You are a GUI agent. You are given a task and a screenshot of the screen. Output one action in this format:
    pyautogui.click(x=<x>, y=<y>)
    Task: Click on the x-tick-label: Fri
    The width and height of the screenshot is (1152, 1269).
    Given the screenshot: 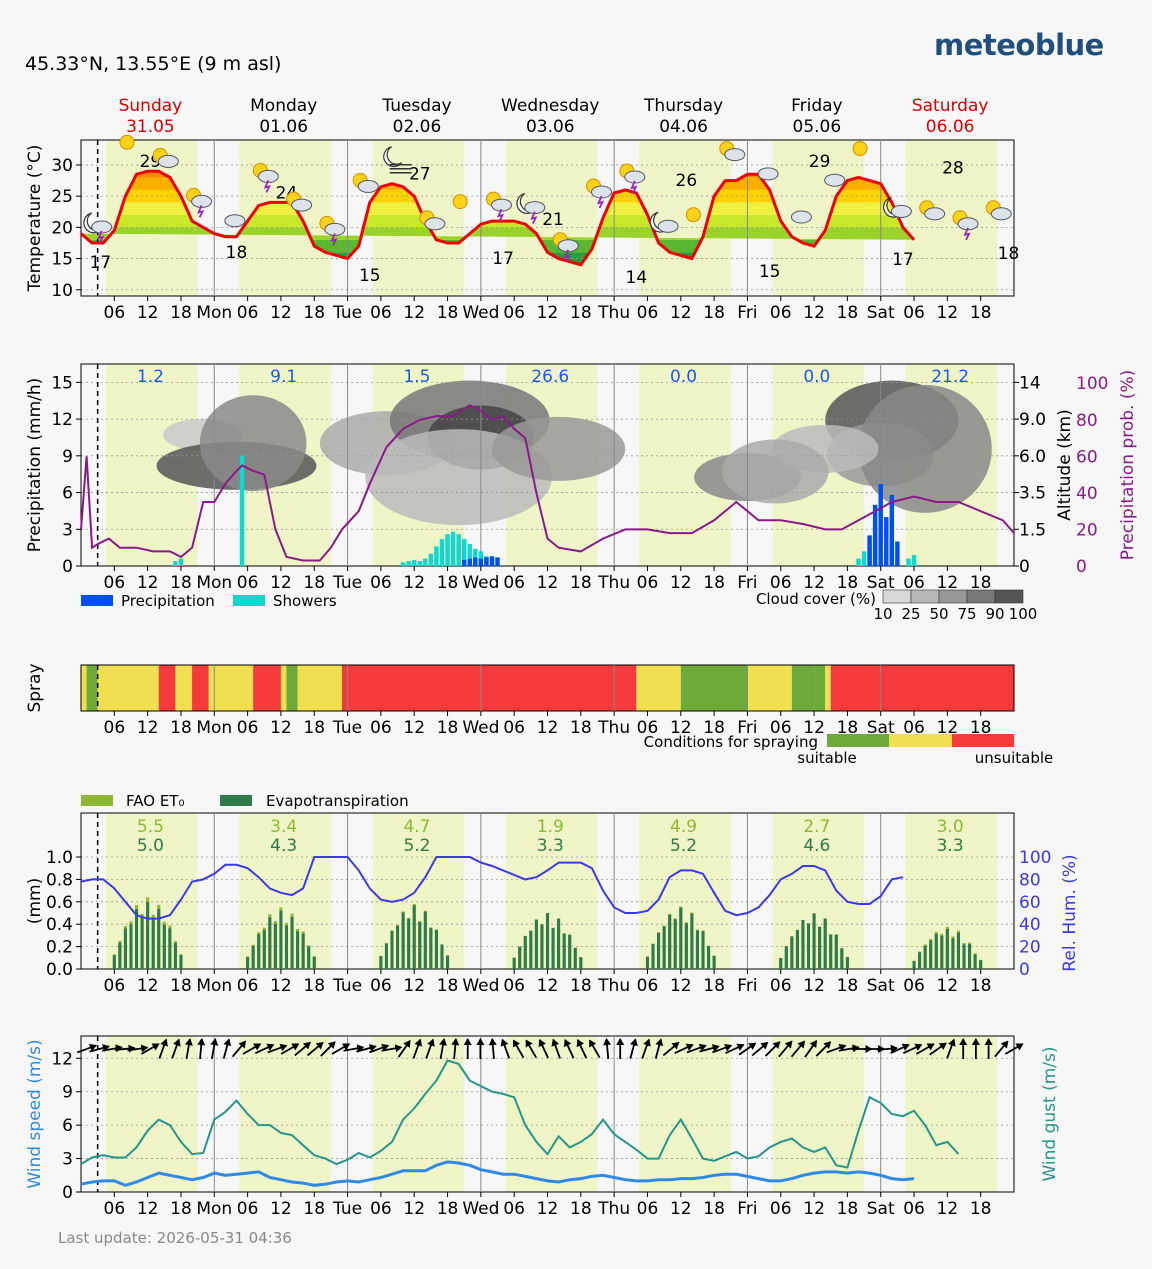 What is the action you would take?
    pyautogui.click(x=747, y=1209)
    